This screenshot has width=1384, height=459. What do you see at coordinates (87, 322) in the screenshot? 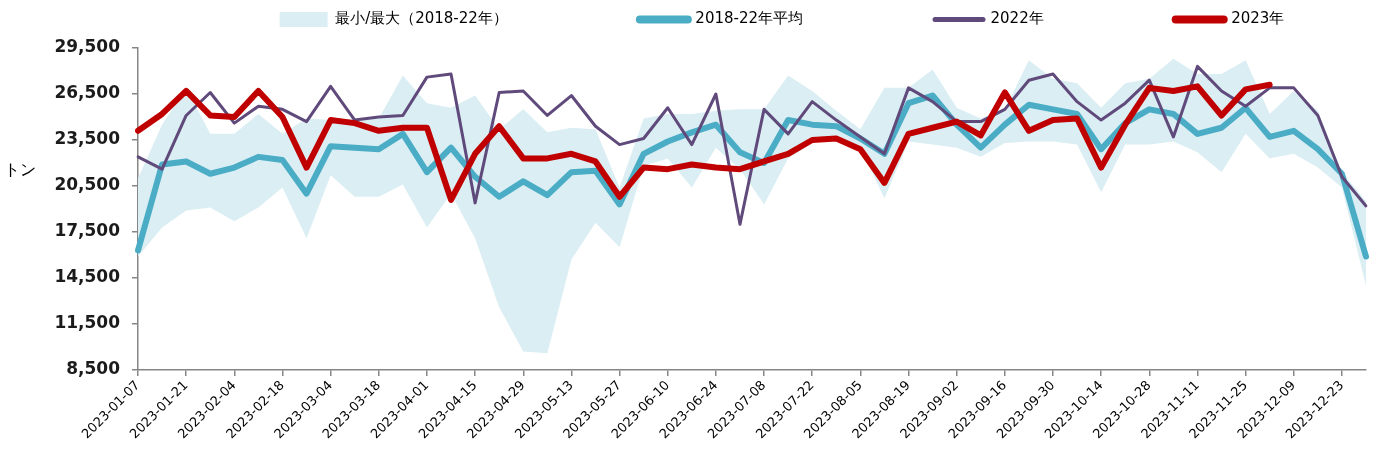
I see `y-tick-label: 11,500` at bounding box center [87, 322].